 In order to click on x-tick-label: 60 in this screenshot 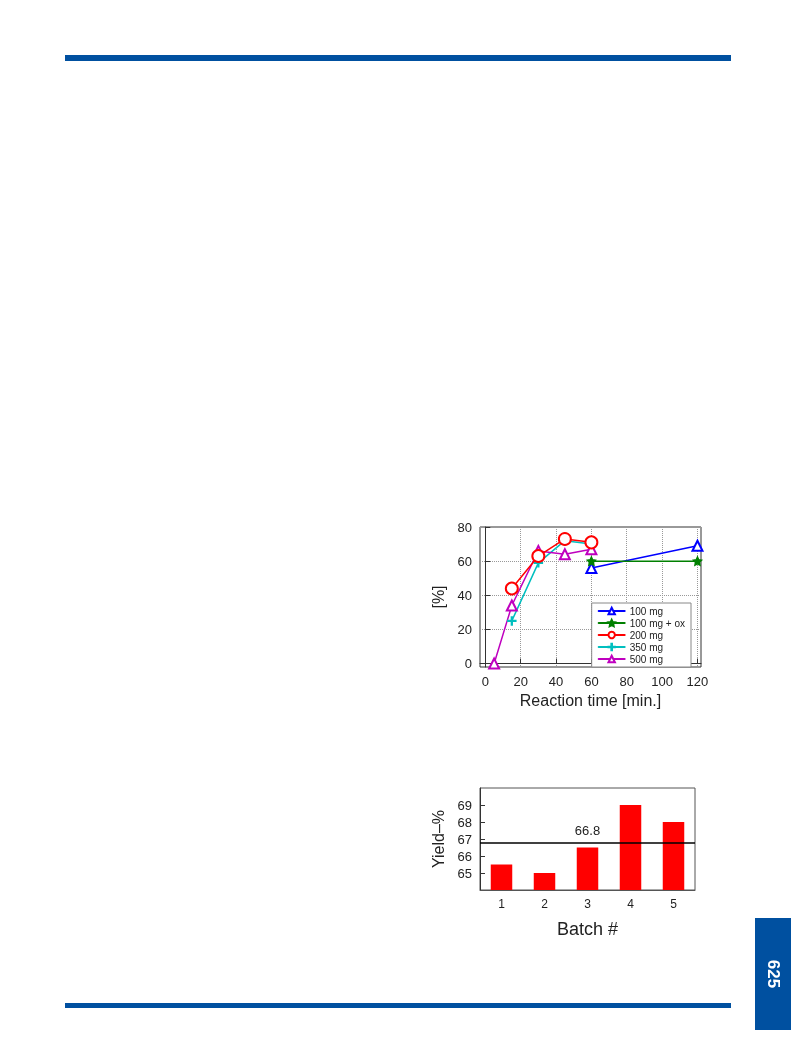, I will do `click(591, 681)`.